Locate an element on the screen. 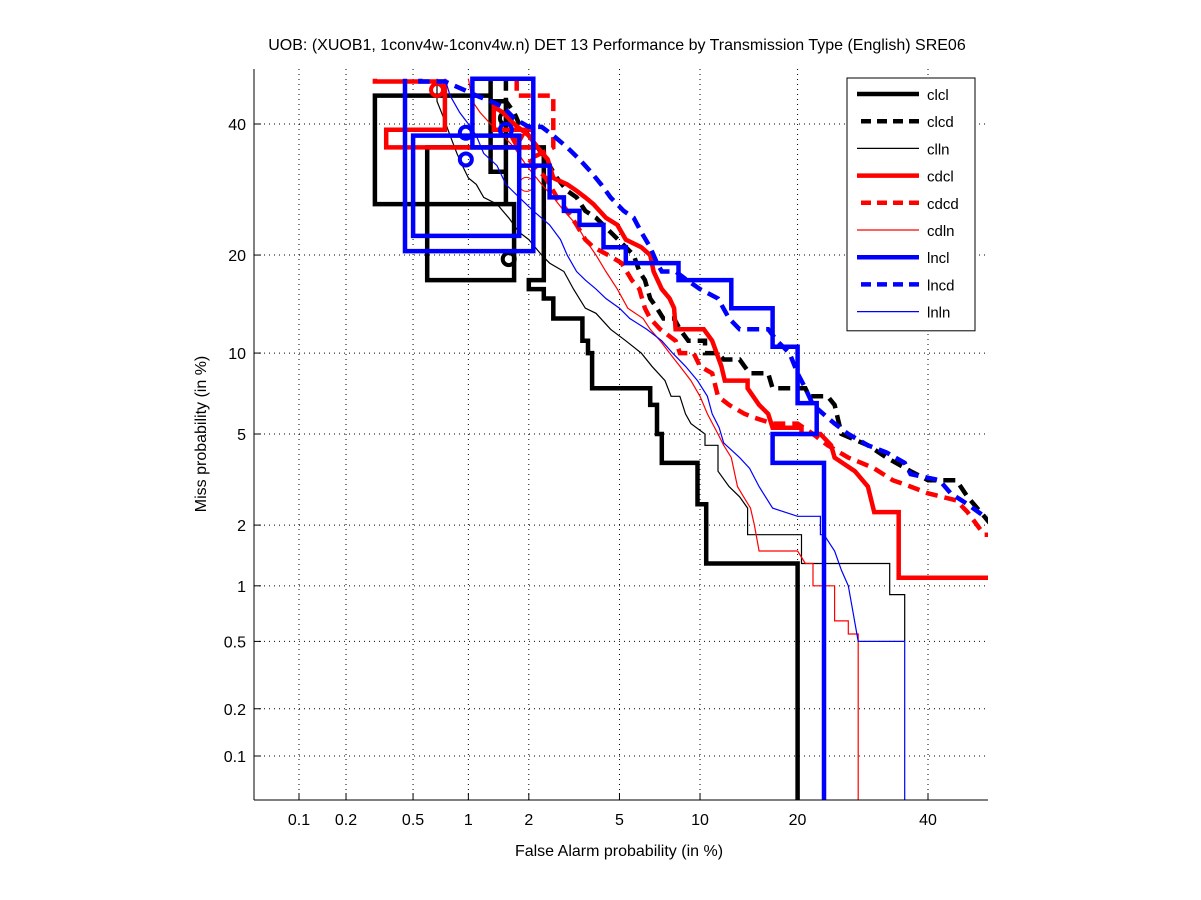 This screenshot has height=900, width=1201. x-tick-label: 0.5 is located at coordinates (413, 820).